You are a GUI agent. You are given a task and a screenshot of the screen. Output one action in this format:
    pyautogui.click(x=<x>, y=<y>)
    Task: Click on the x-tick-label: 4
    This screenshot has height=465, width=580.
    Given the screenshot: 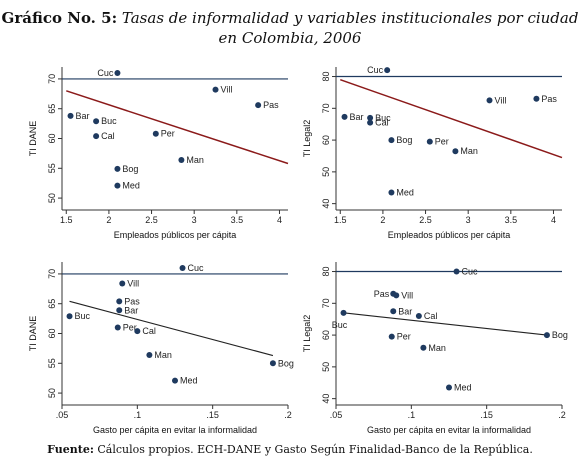 What is the action you would take?
    pyautogui.click(x=553, y=220)
    